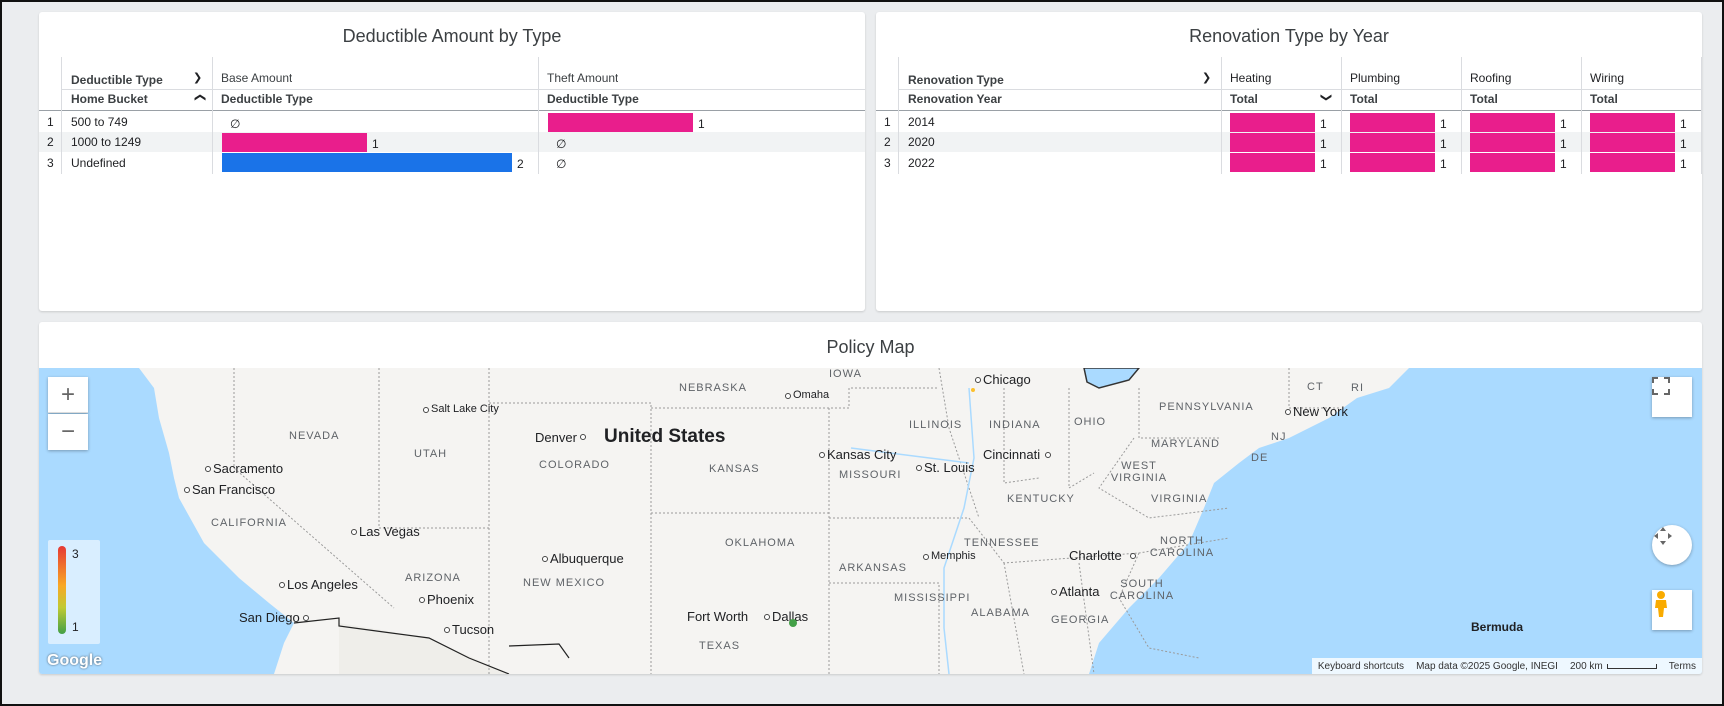 This screenshot has height=706, width=1724. I want to click on street-view-button, so click(1672, 610).